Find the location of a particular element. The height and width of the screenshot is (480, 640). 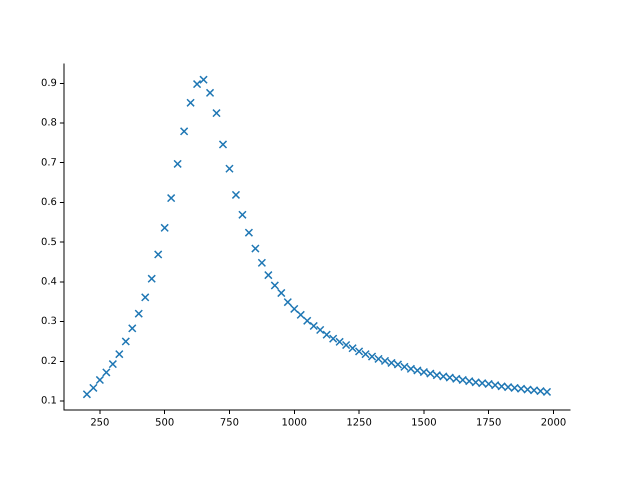

y-tick-label: 0.6 is located at coordinates (48, 202).